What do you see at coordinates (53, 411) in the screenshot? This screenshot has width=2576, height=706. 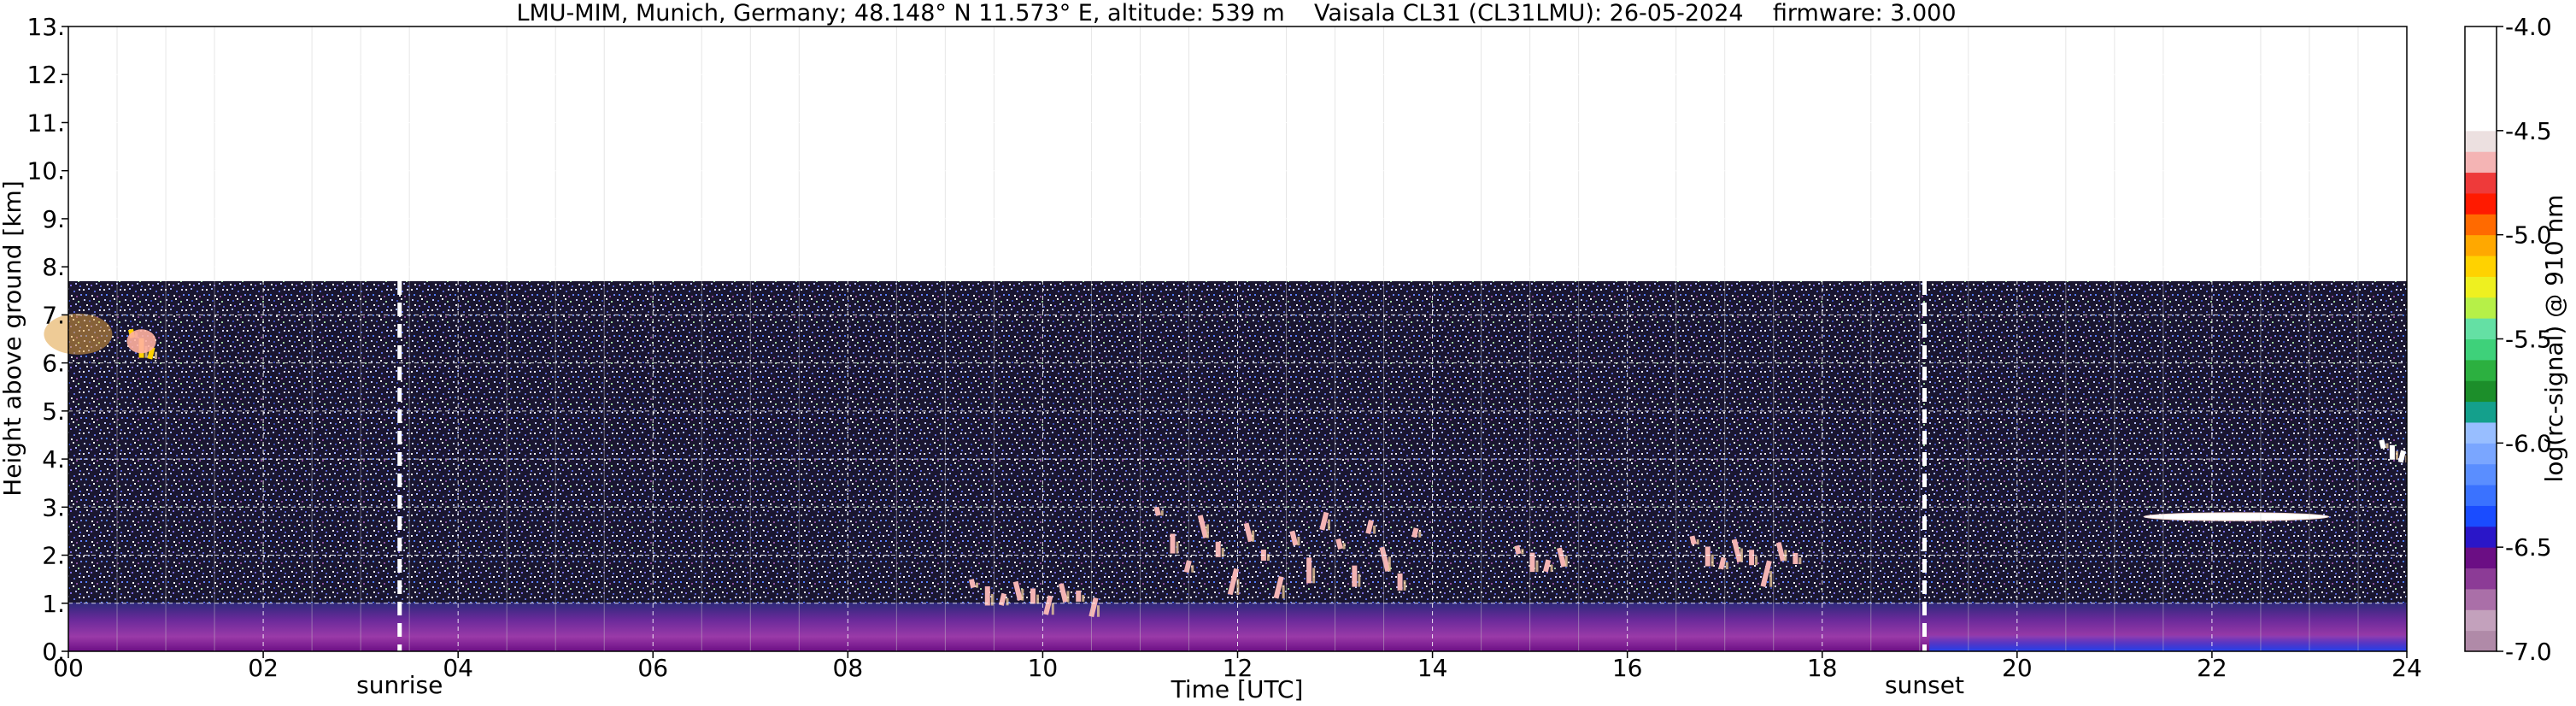 I see `y-tick-label: 5.` at bounding box center [53, 411].